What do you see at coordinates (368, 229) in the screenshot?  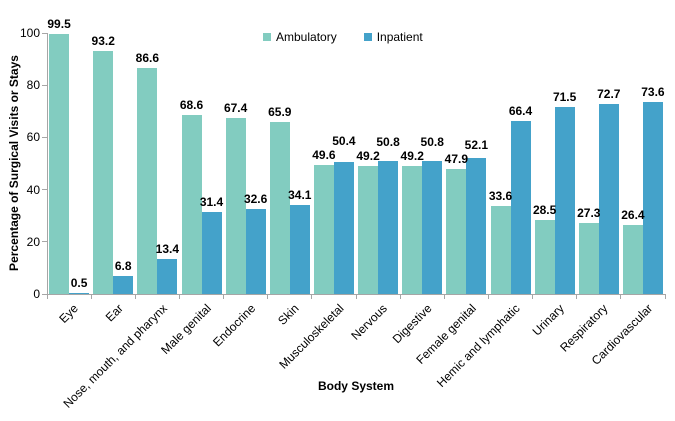 I see `bar-ambulatory-nervous` at bounding box center [368, 229].